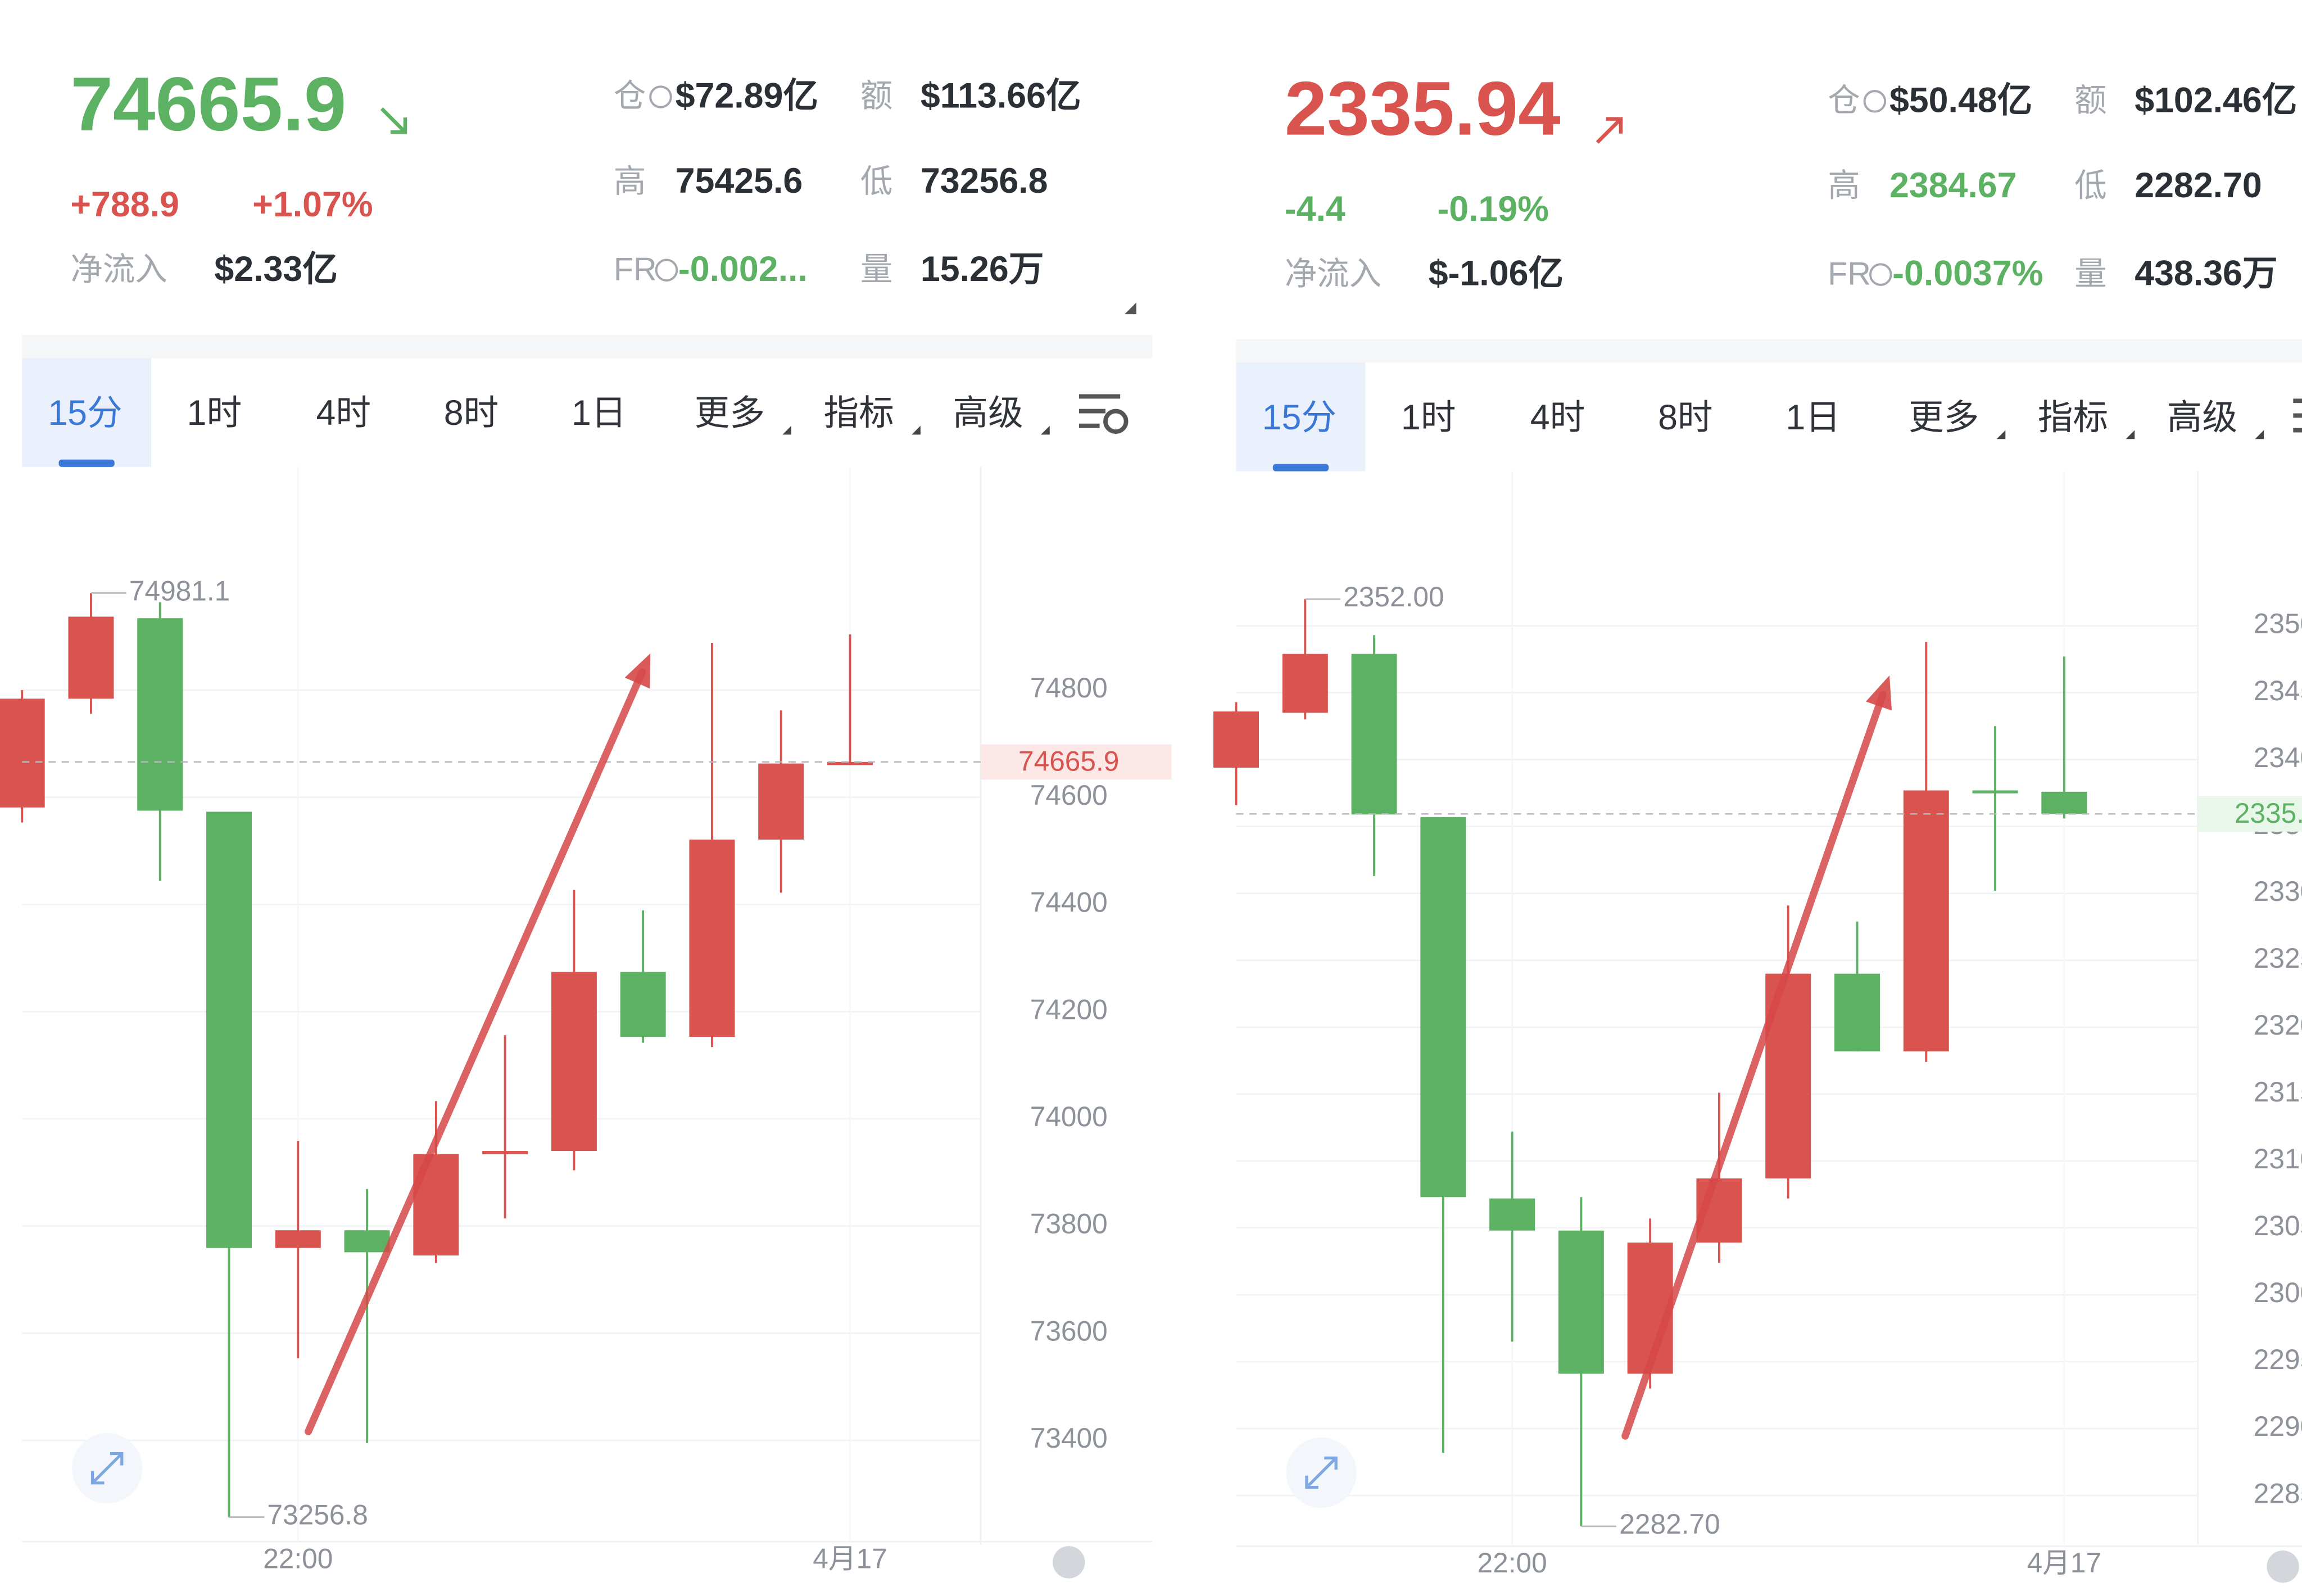 The image size is (2302, 1596). What do you see at coordinates (1967, 273) in the screenshot?
I see `stat-value: -0.0037%` at bounding box center [1967, 273].